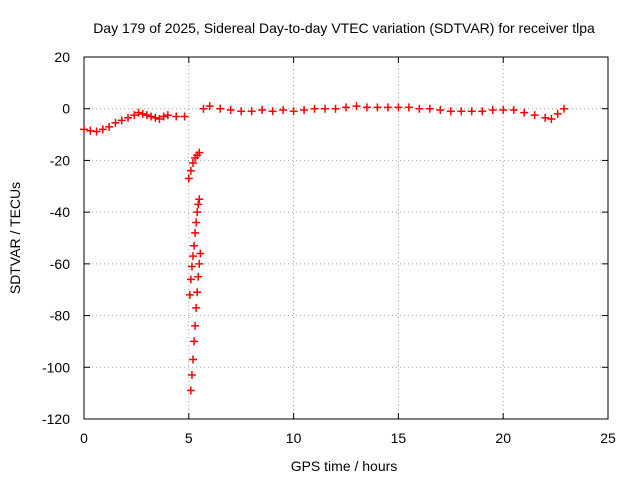  Describe the element at coordinates (60, 264) in the screenshot. I see `y-tick-label: -60` at that location.